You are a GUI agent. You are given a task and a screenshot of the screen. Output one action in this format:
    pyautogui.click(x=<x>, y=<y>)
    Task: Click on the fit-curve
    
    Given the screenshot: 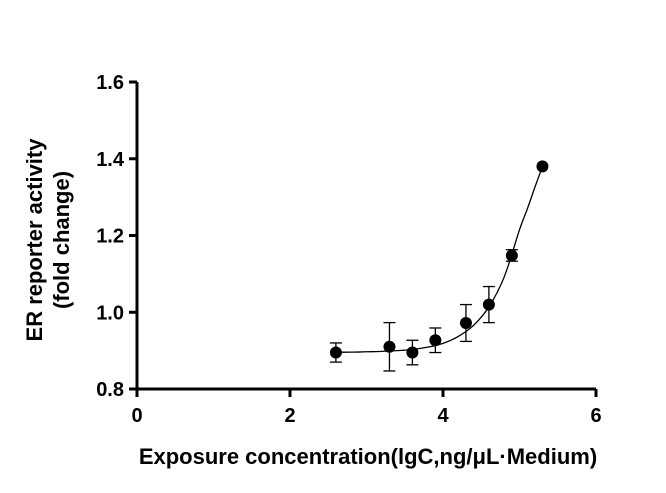 What is the action you would take?
    pyautogui.click(x=439, y=259)
    